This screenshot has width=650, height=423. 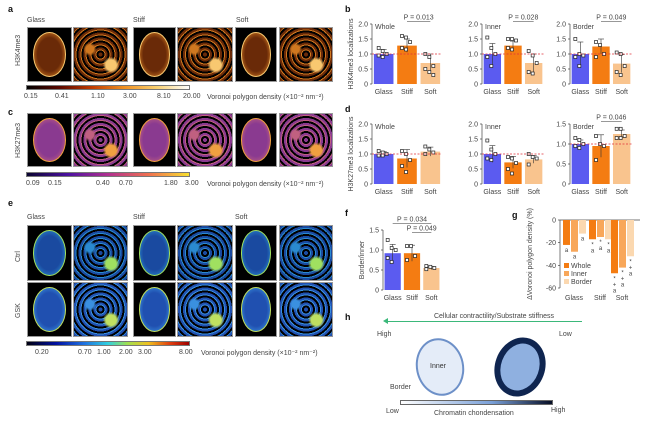 I want to click on y-axis-label: H3K4me3 localizations, so click(x=351, y=54).